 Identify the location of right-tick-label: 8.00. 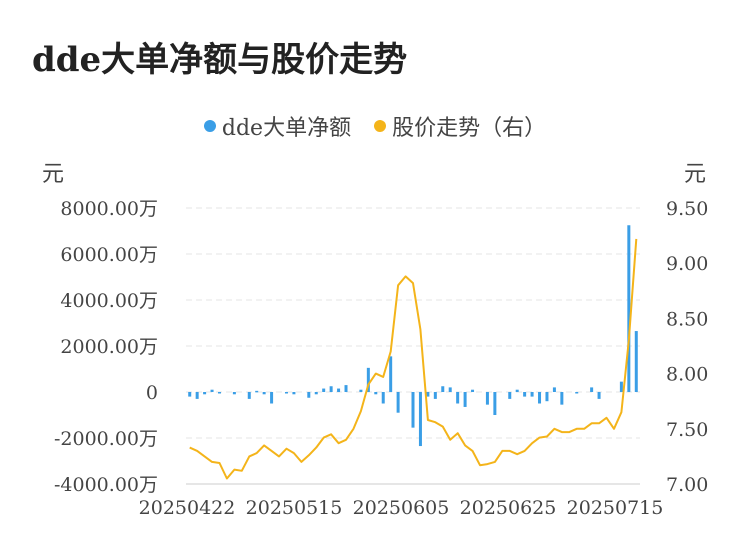
(687, 375).